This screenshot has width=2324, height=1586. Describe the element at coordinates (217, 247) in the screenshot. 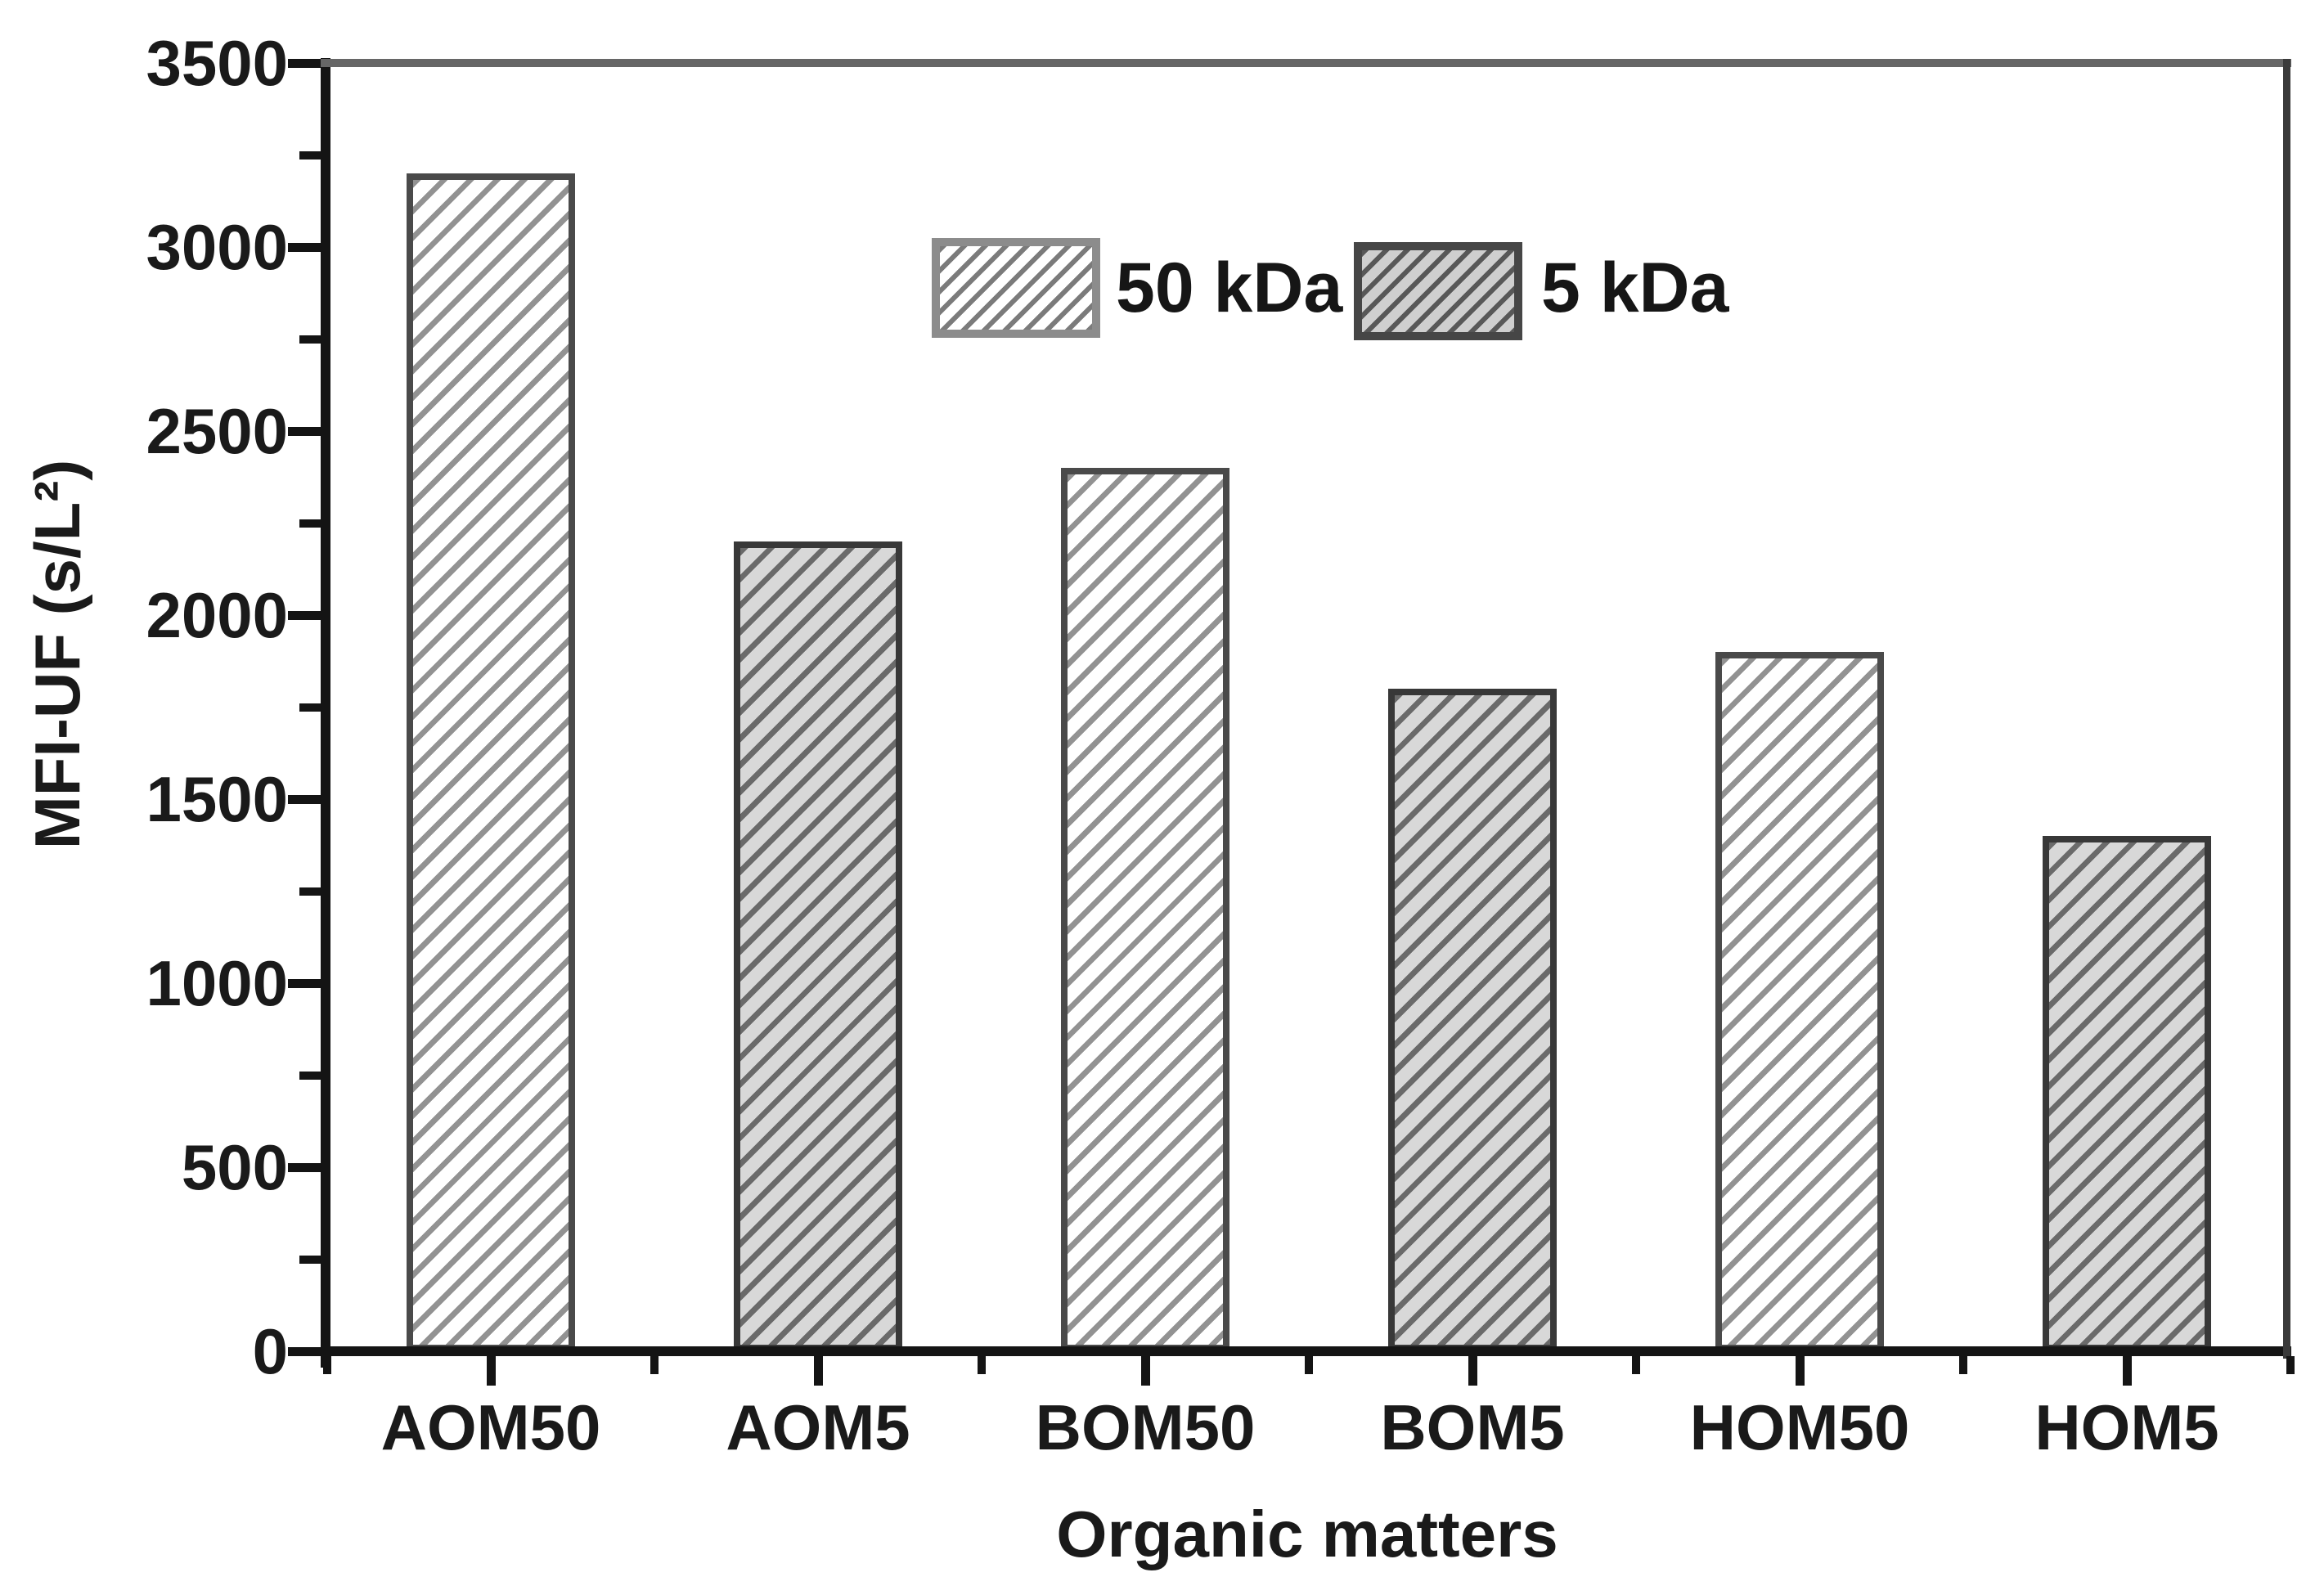

I see `y-tick-label: 3000` at that location.